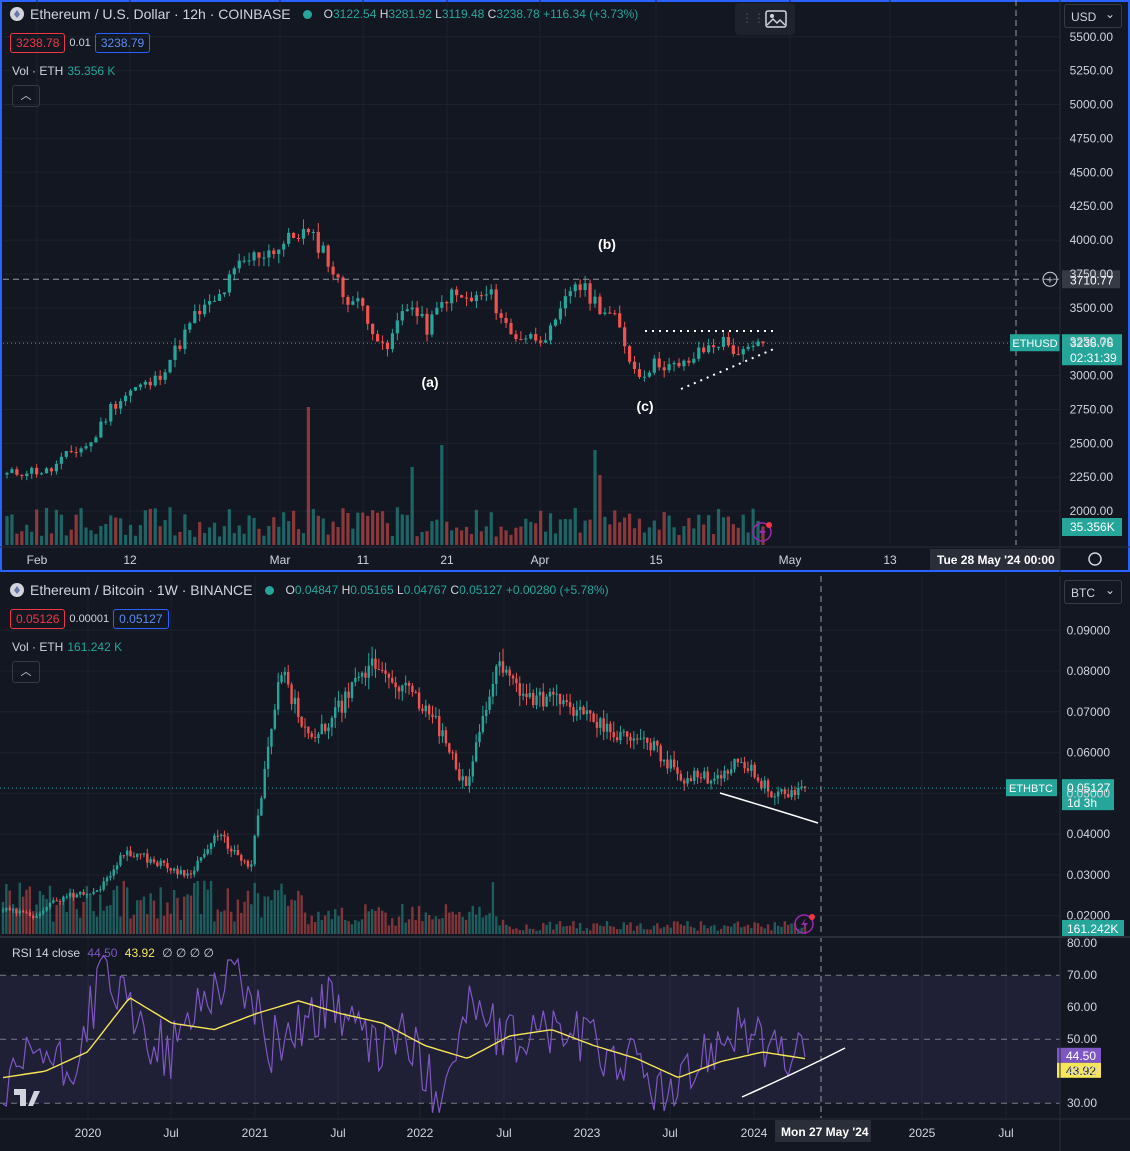 Image resolution: width=1130 pixels, height=1151 pixels. What do you see at coordinates (38, 43) in the screenshot?
I see `sell-button: 3238.78` at bounding box center [38, 43].